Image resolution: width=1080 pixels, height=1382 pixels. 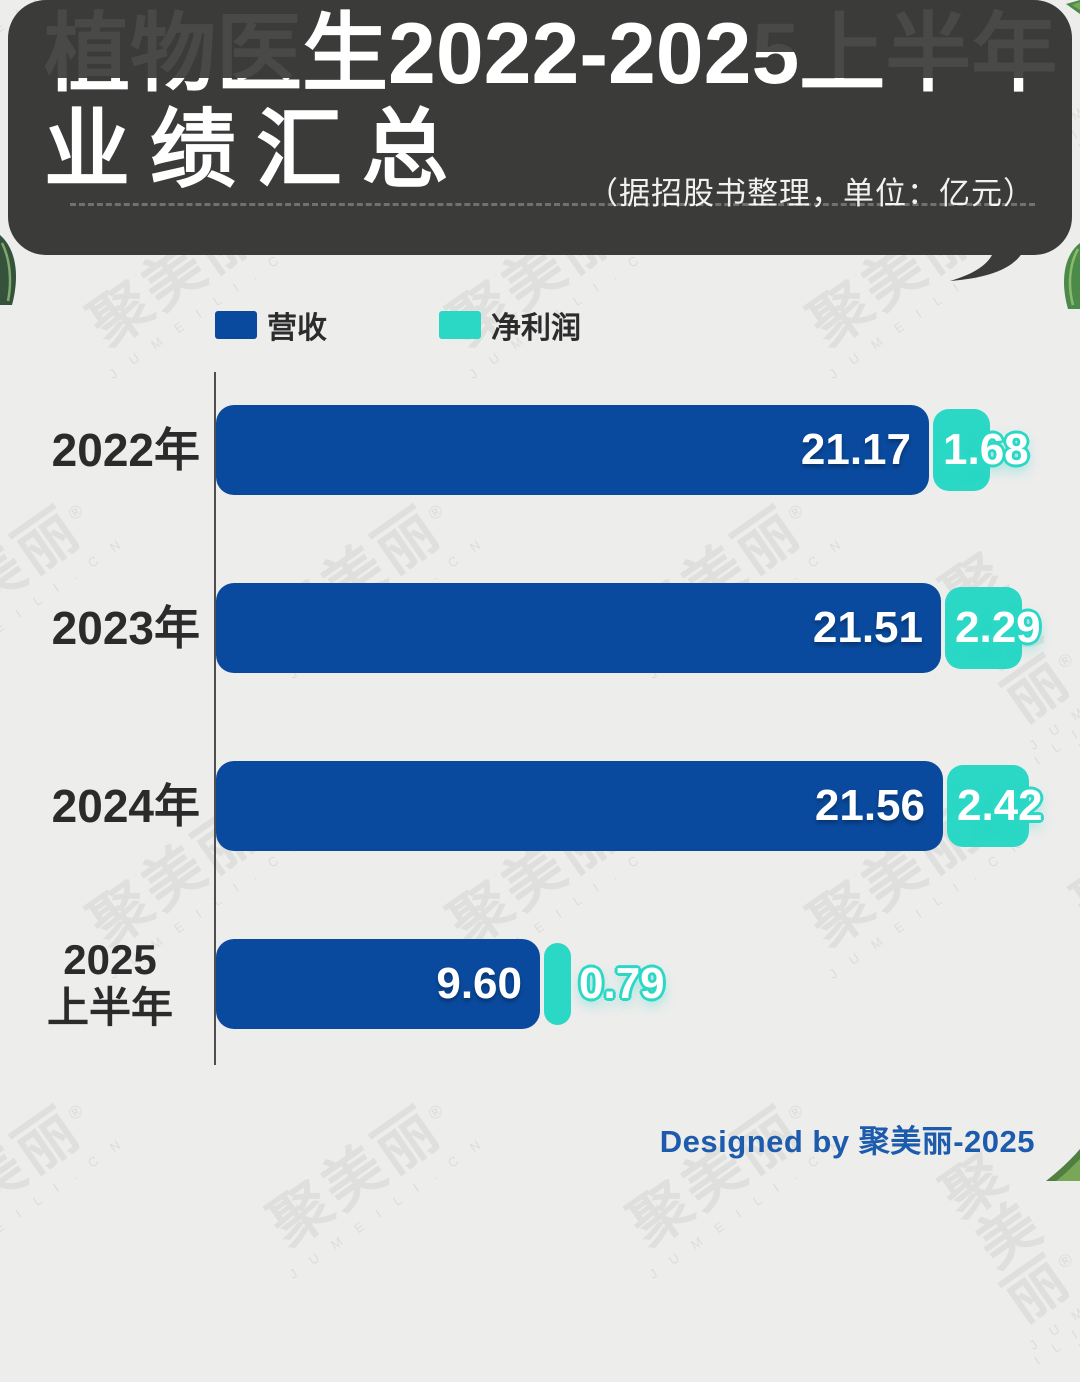 What do you see at coordinates (536, 328) in the screenshot?
I see `legend-label: 净利润` at bounding box center [536, 328].